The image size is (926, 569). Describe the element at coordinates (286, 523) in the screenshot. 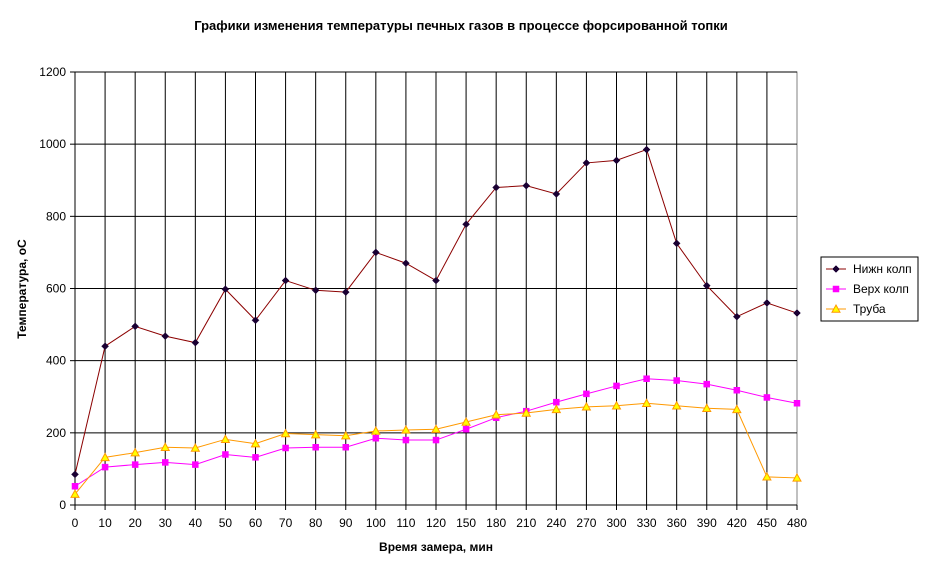

I see `x-tick-label: 70` at that location.